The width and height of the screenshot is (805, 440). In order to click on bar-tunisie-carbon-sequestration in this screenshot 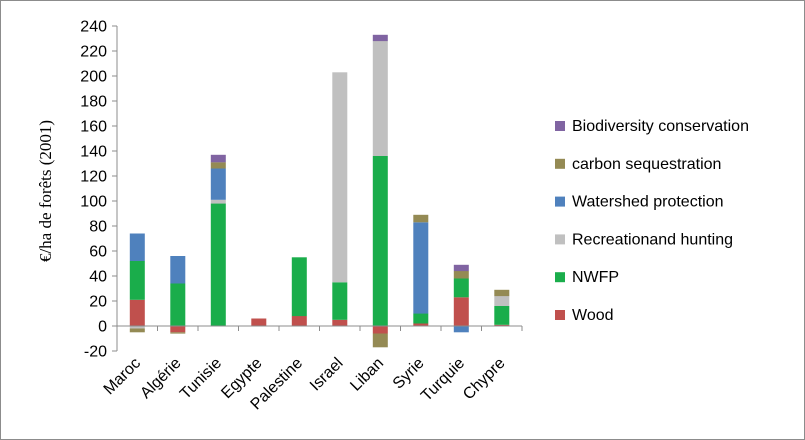, I will do `click(218, 165)`.